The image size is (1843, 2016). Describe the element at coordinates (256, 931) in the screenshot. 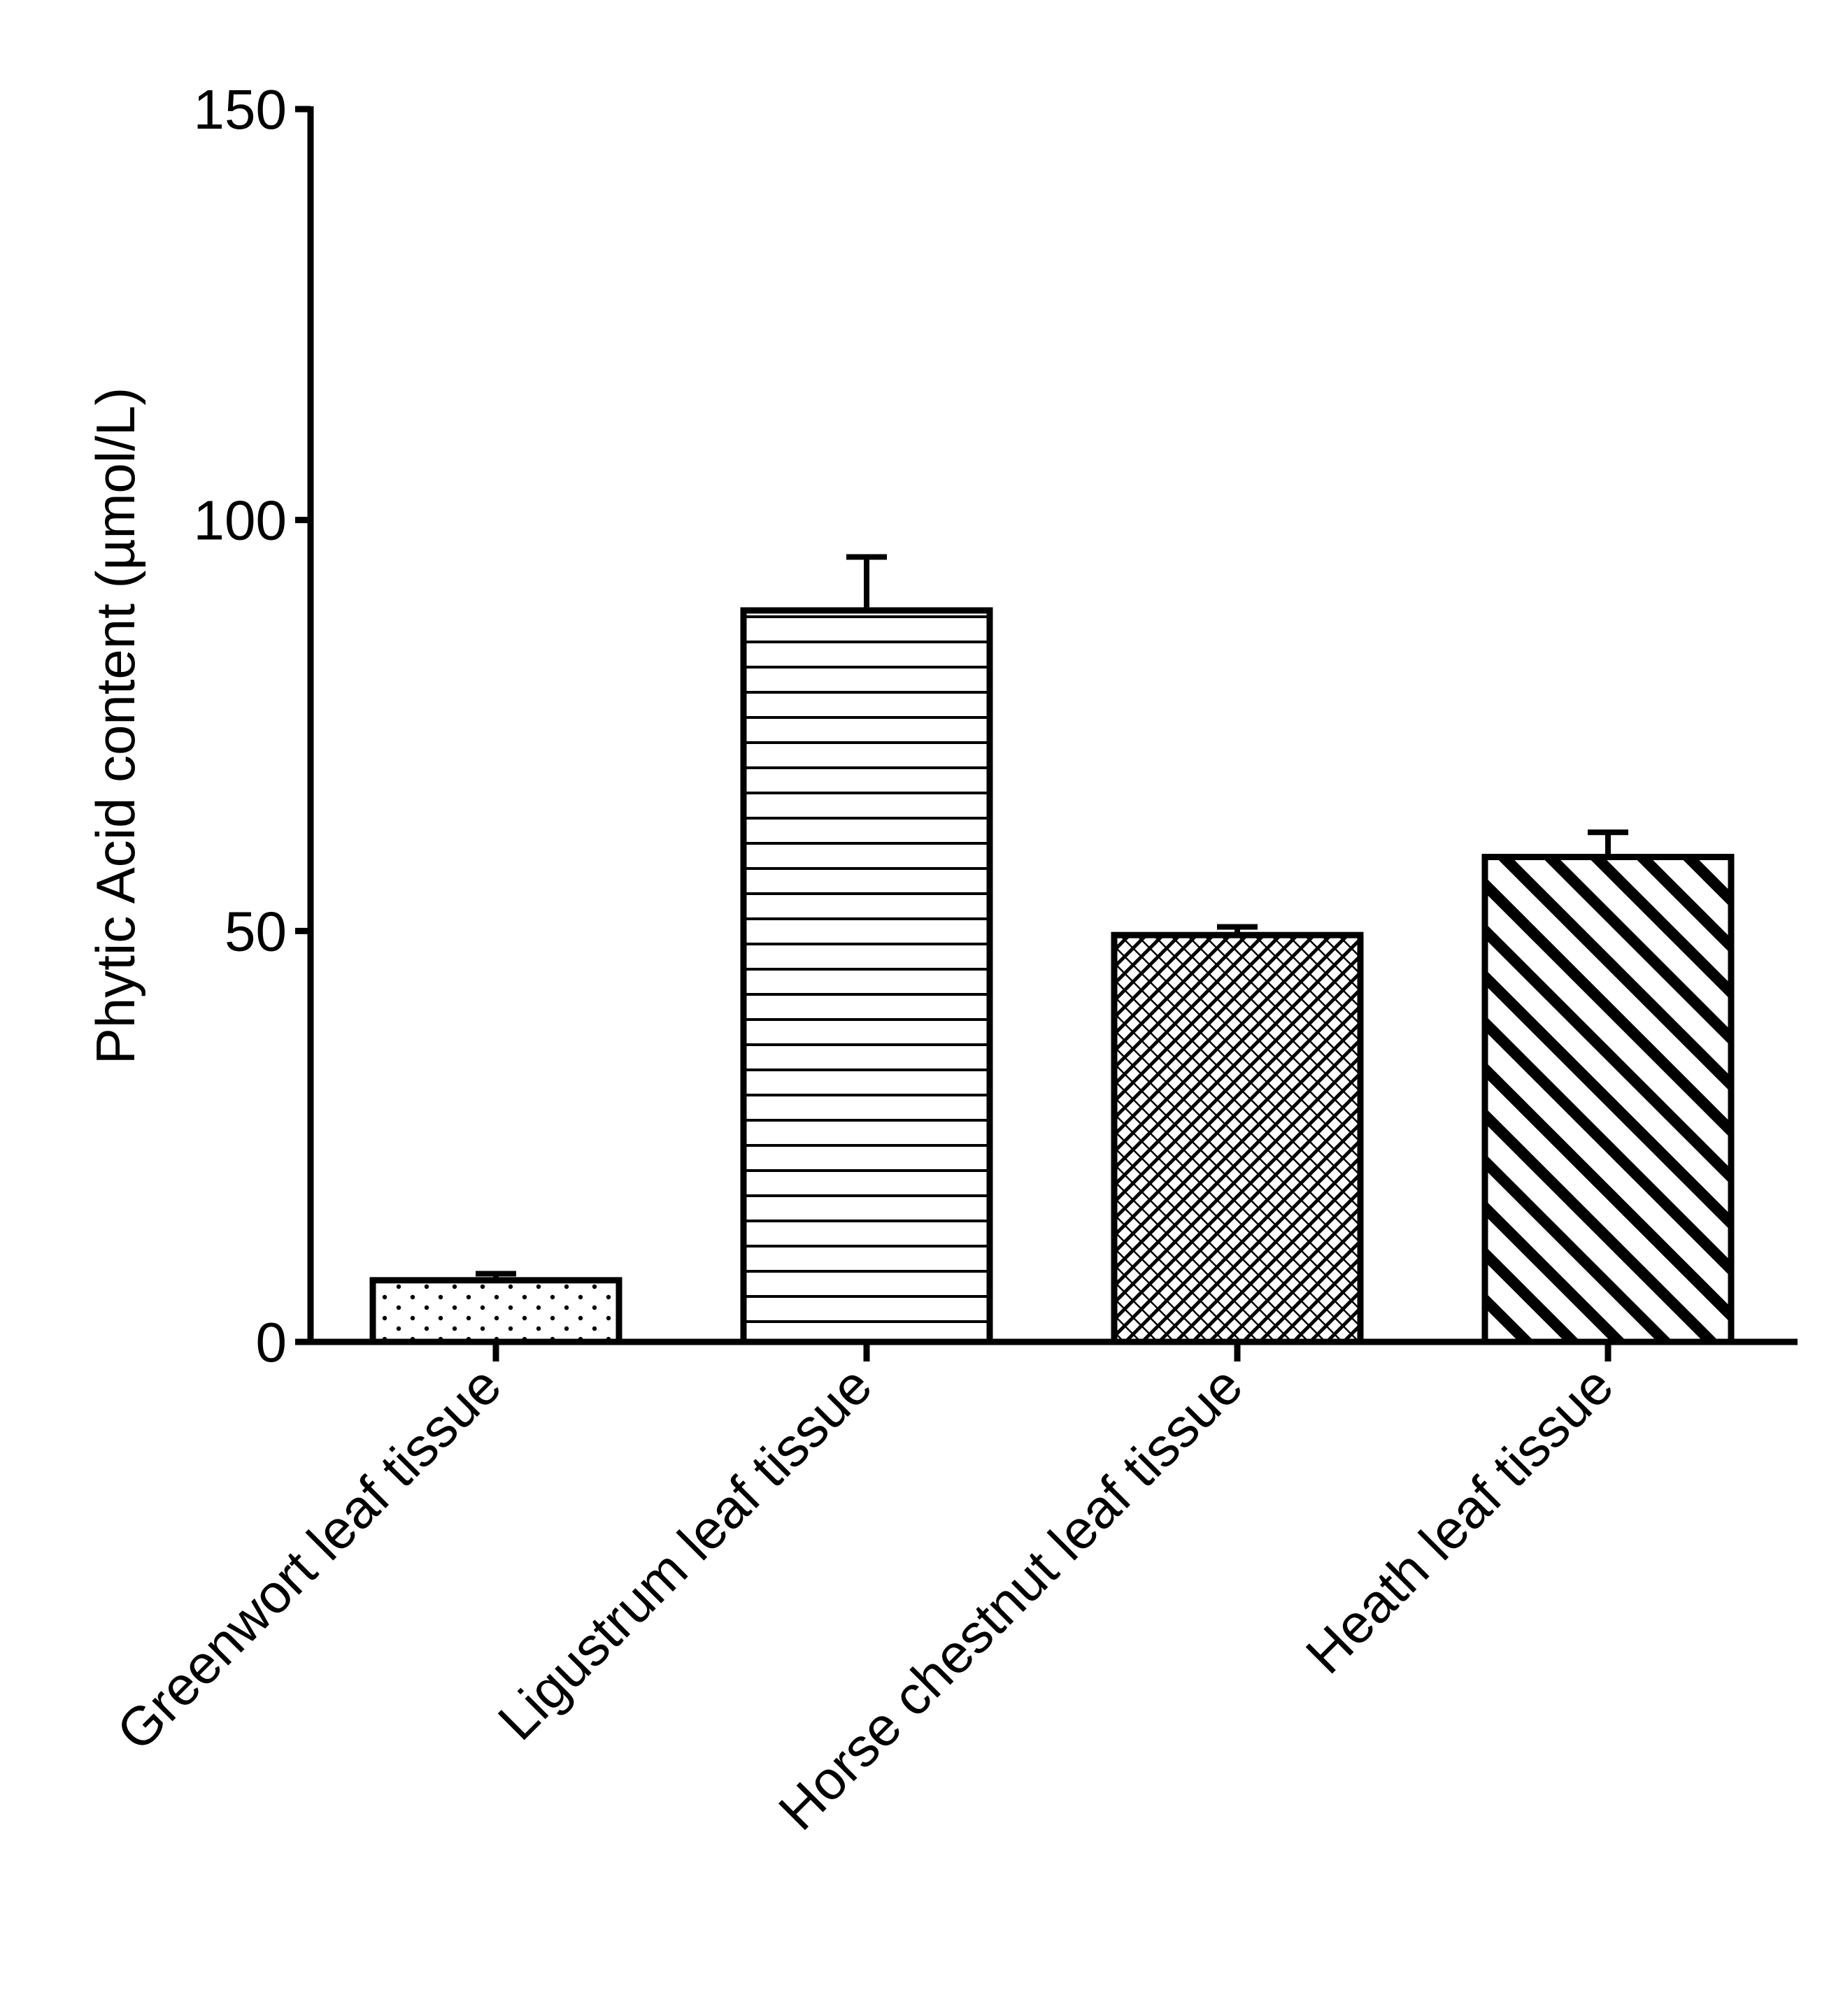

I see `y-tick-label: 50` at that location.